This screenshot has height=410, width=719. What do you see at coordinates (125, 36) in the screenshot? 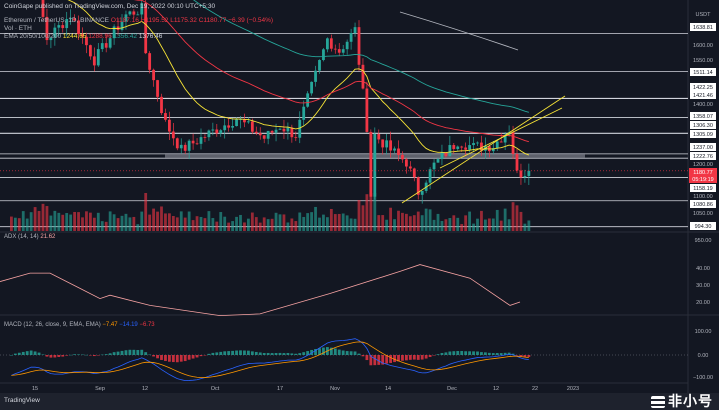
I see `ema100-value: 1356.42` at bounding box center [125, 36].